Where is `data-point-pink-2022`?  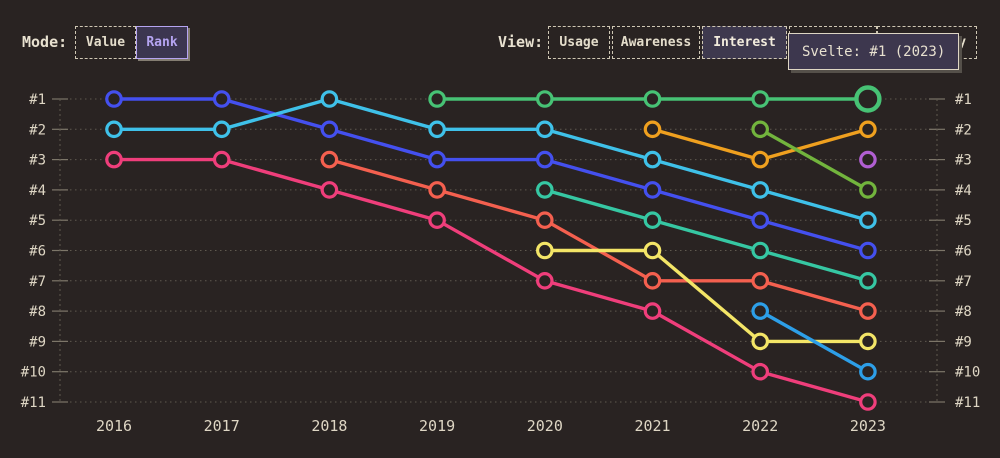 data-point-pink-2022 is located at coordinates (760, 371).